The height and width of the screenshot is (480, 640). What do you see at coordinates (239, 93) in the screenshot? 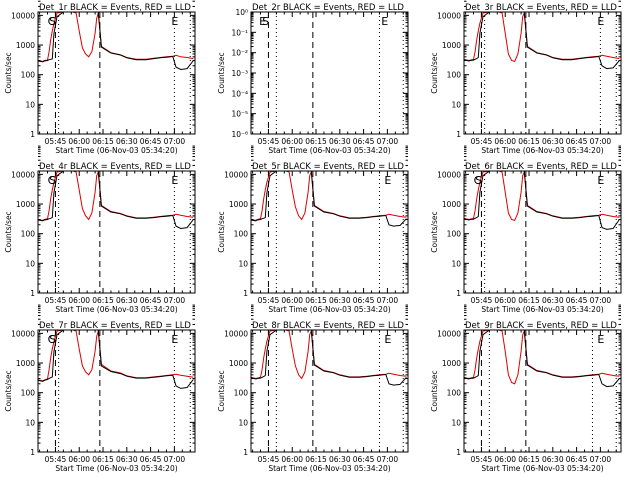
I see `y-tick-label: 10⁻⁴` at bounding box center [239, 93].